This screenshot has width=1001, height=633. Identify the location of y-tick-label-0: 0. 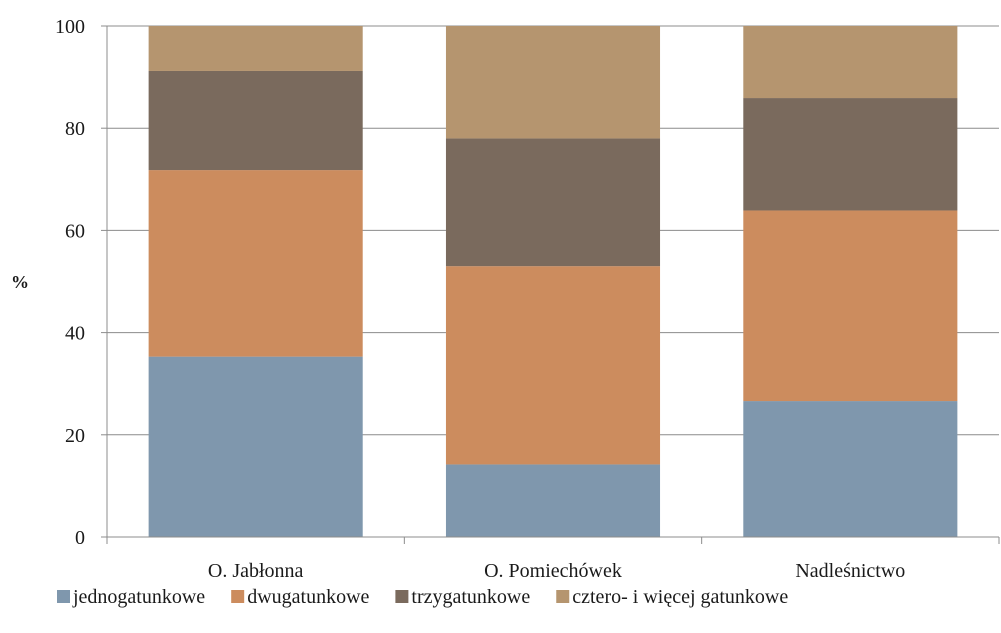
(80, 538).